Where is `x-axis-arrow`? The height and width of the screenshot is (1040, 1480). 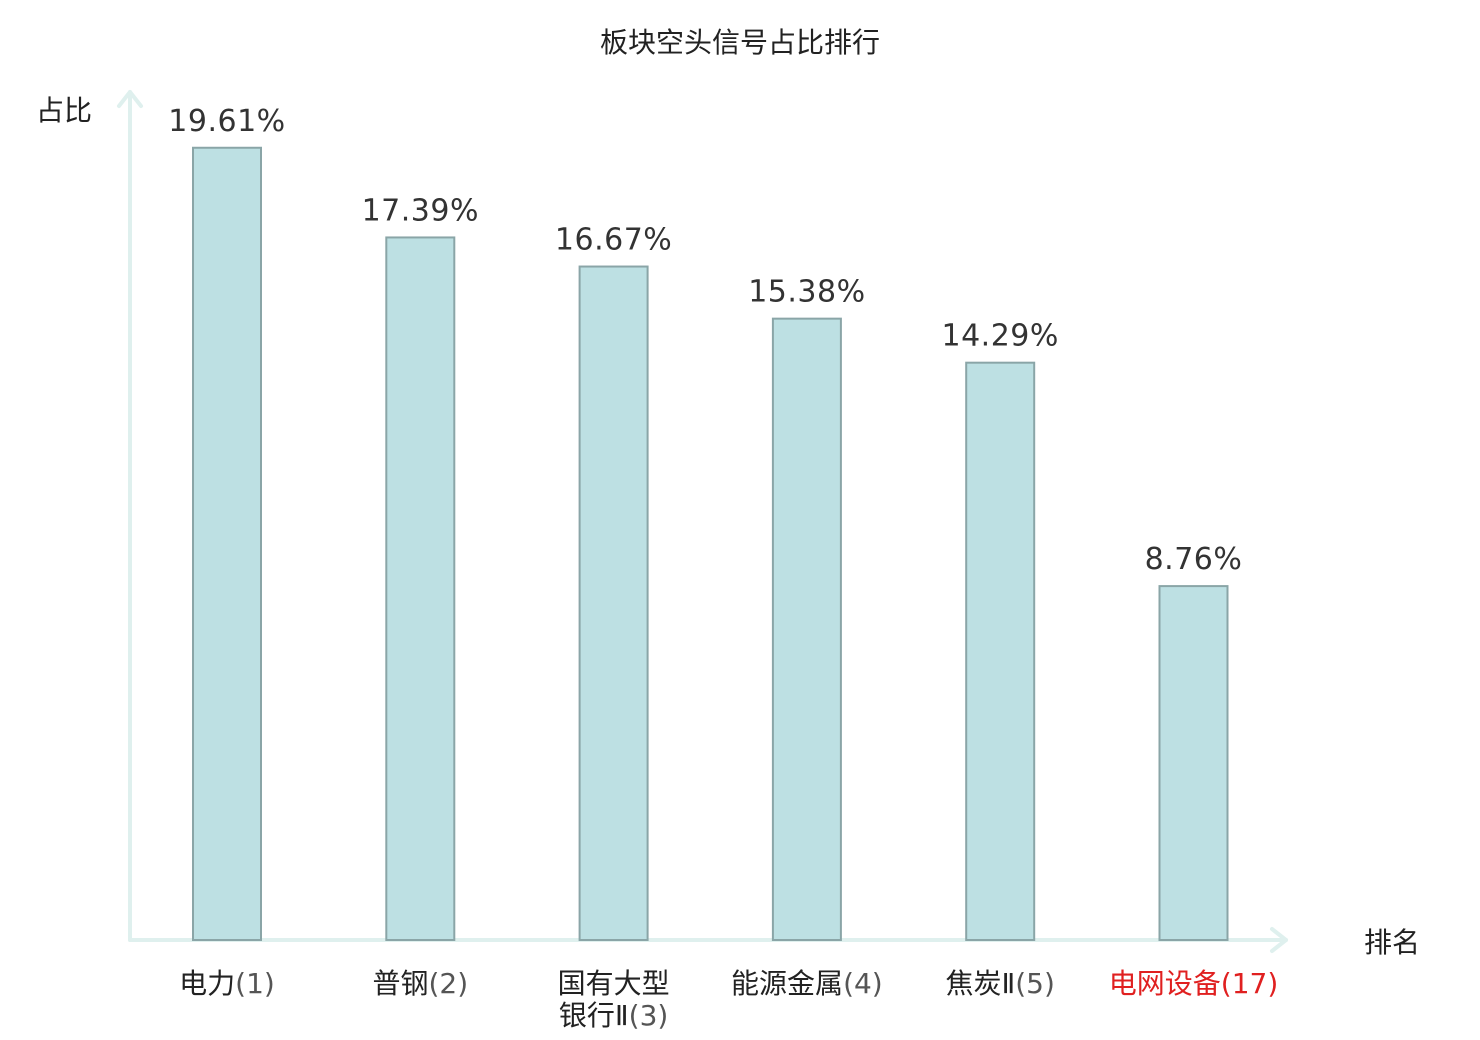 x-axis-arrow is located at coordinates (1279, 940).